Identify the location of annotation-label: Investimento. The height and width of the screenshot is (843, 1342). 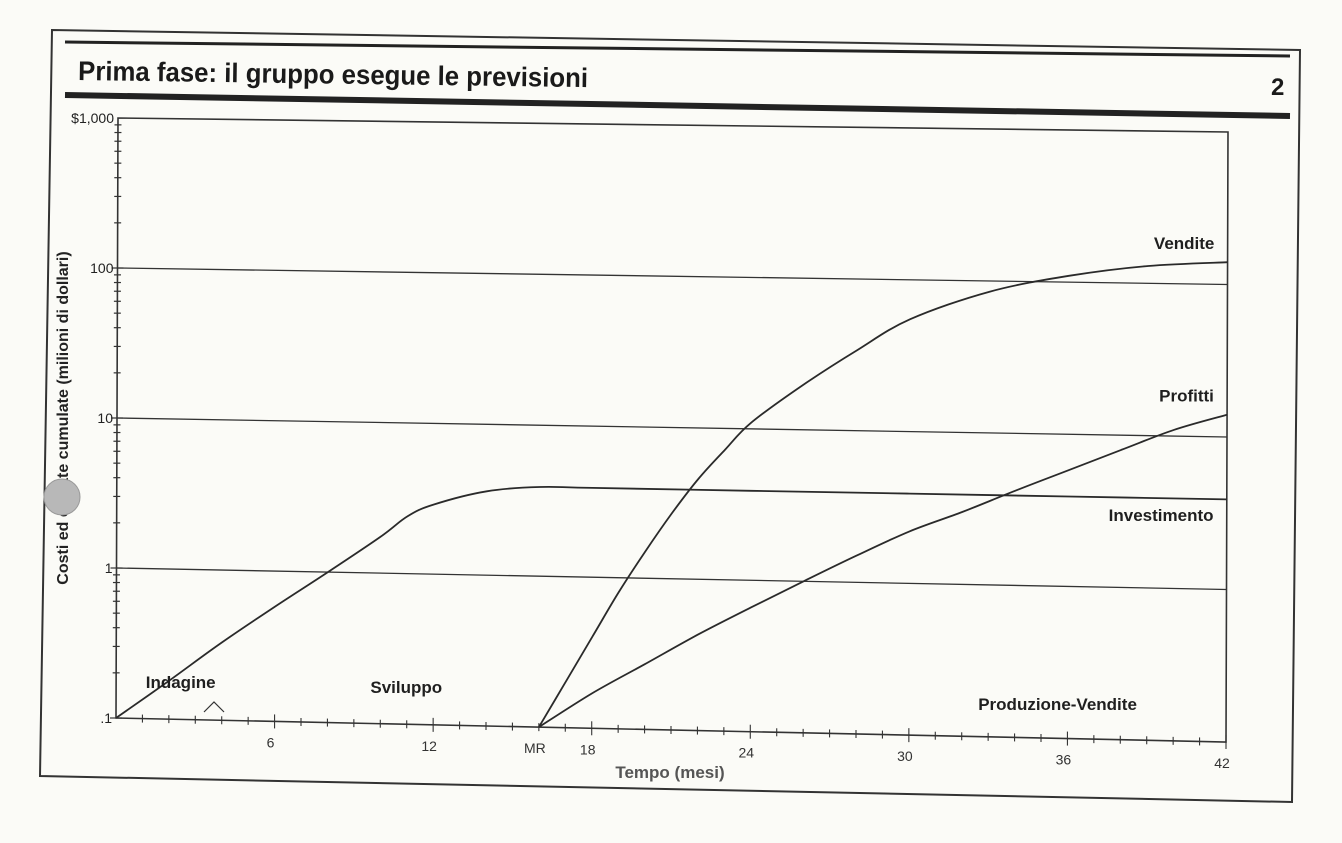
(1161, 515).